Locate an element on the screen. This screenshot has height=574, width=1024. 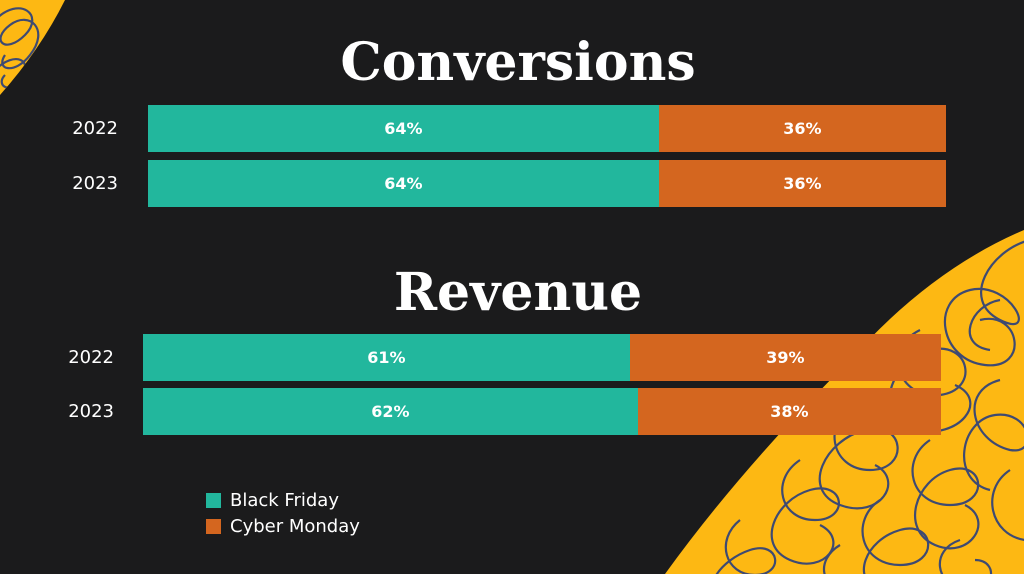
bar-segment-black-friday: 62% is located at coordinates (390, 411).